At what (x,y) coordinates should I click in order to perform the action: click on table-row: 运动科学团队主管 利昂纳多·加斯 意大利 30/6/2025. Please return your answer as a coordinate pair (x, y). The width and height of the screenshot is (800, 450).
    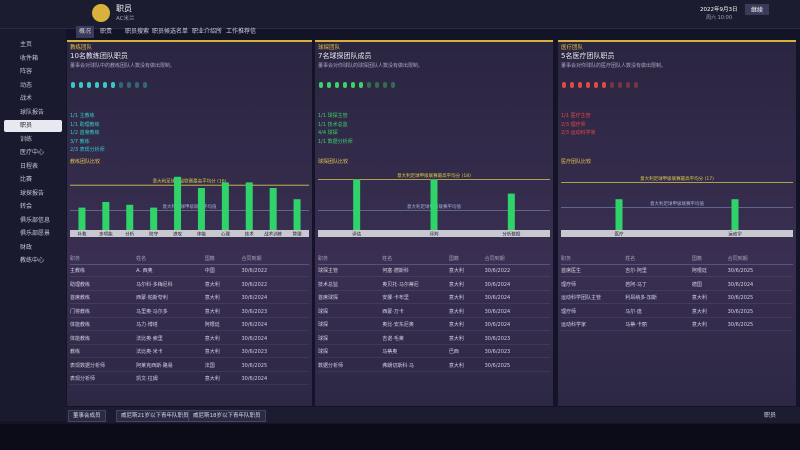
    Looking at the image, I should click on (677, 298).